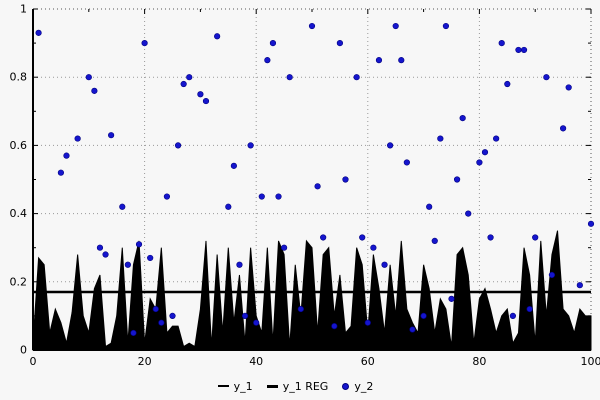 The height and width of the screenshot is (400, 600). I want to click on y-tick-label: 0, so click(23, 350).